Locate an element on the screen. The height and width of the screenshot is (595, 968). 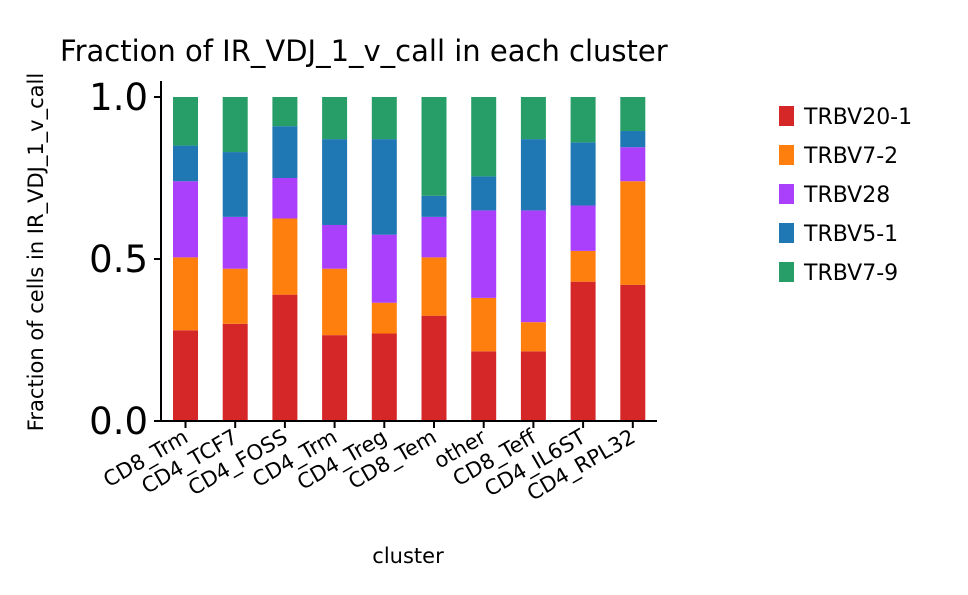
y-axis-label: Fraction of cells in IR_VDJ_1_v_call is located at coordinates (36, 252).